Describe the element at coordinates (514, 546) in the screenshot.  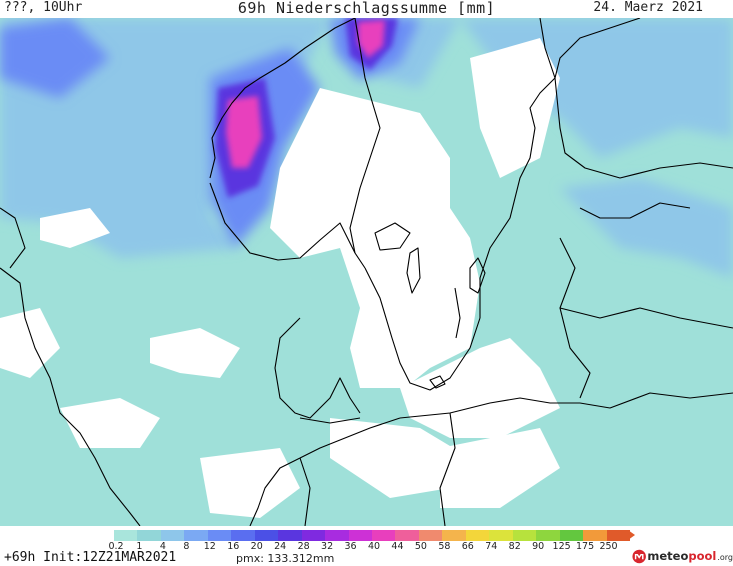
I see `legend-tick-label: 82` at that location.